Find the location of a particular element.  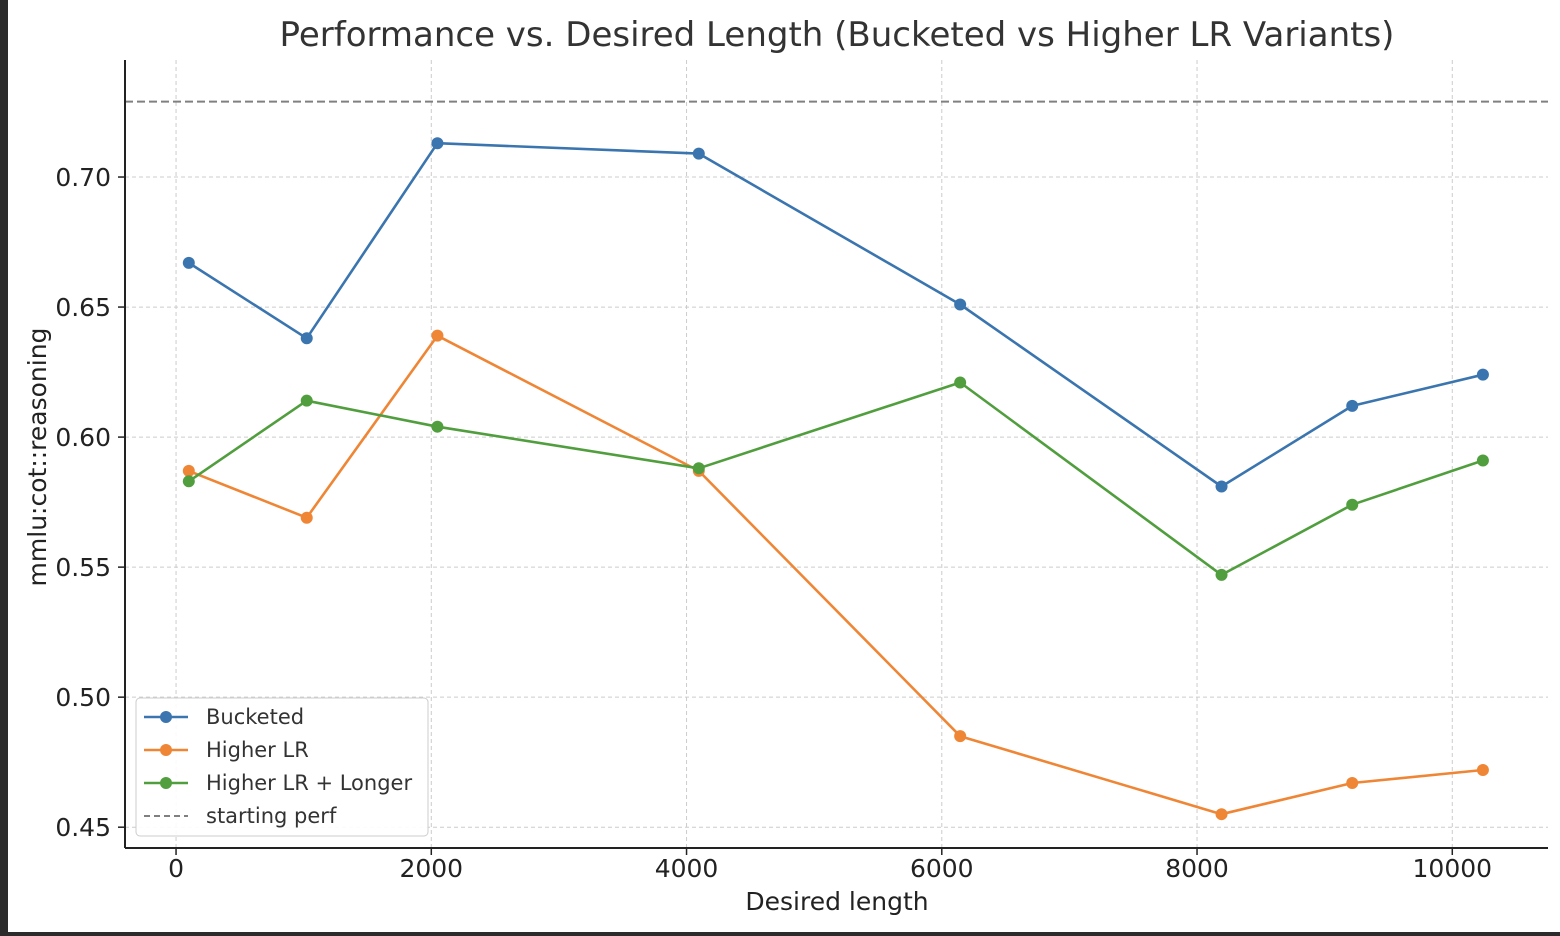

y-axis-label: mmlu:cot::reasoning is located at coordinates (37, 457).